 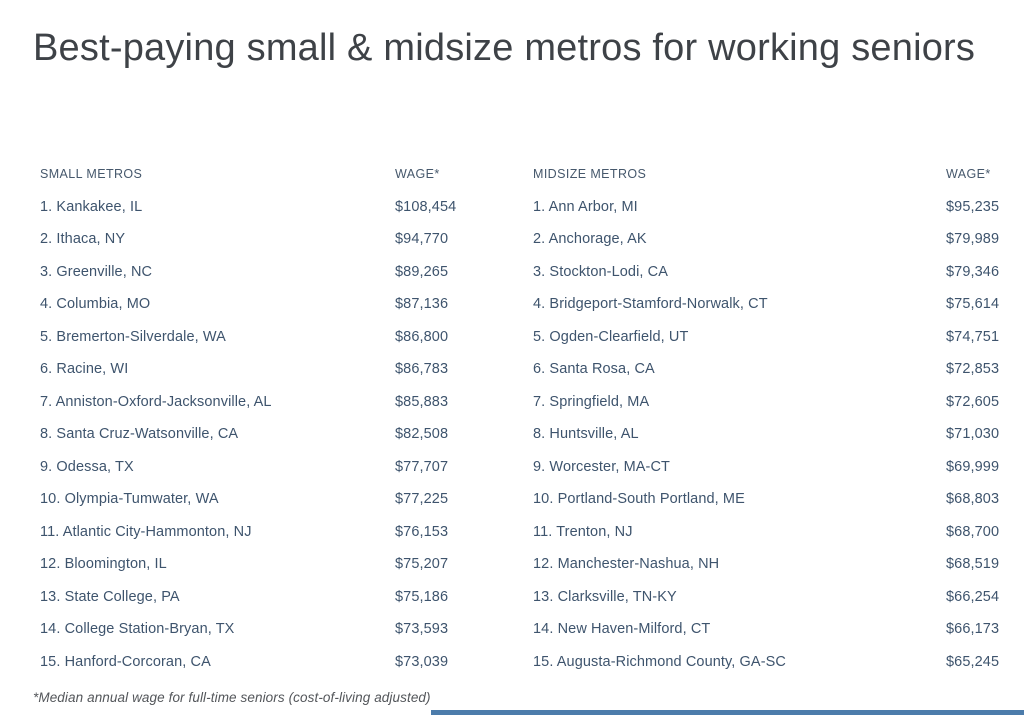 What do you see at coordinates (973, 369) in the screenshot?
I see `midsize-wage-cell: $72,853` at bounding box center [973, 369].